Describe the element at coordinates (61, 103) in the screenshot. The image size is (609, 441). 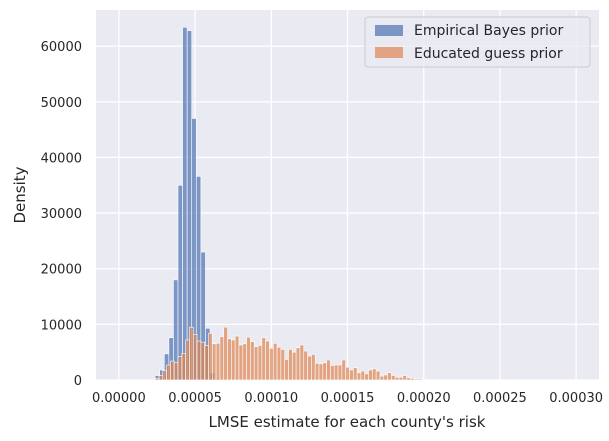
I see `y-tick-label-5: 50000` at that location.